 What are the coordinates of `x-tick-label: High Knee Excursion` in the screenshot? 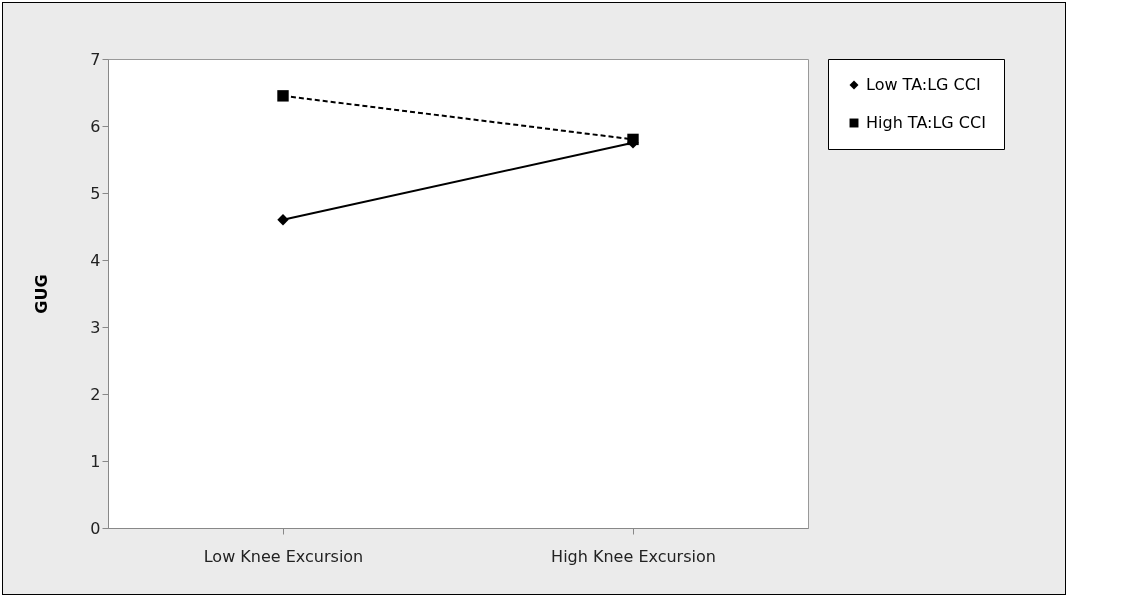 It's located at (633, 556).